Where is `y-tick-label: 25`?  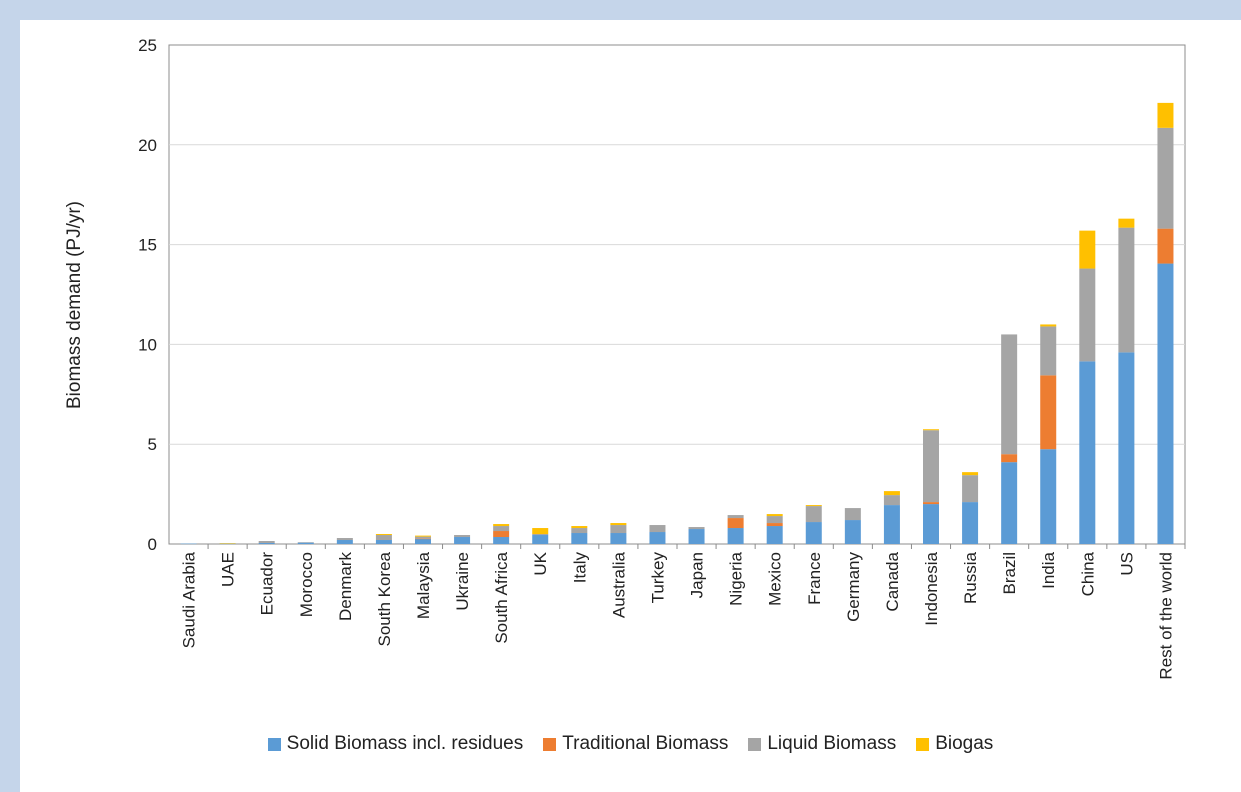
y-tick-label: 25 is located at coordinates (147, 45).